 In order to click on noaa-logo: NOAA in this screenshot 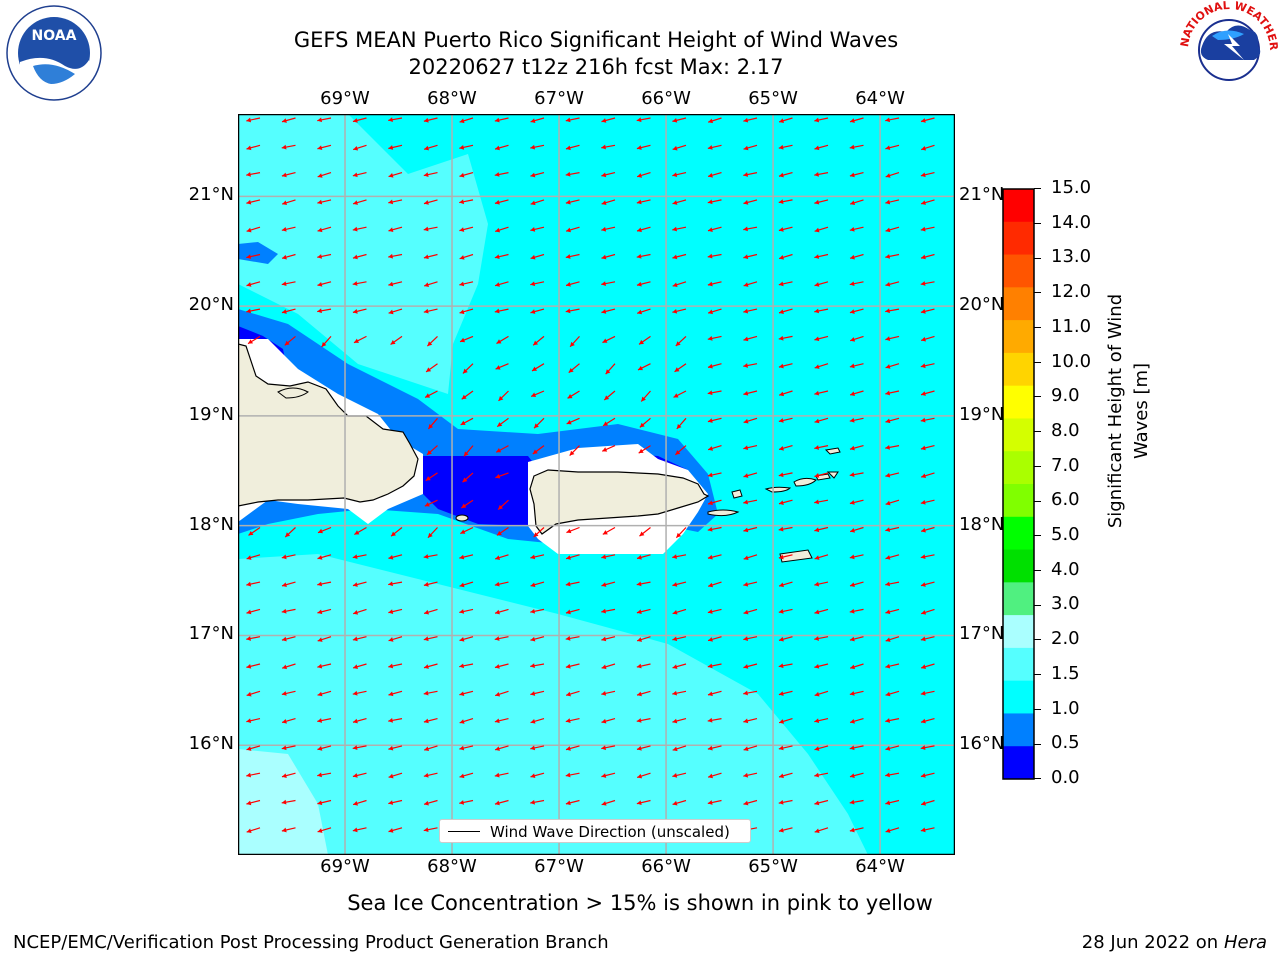, I will do `click(54, 53)`.